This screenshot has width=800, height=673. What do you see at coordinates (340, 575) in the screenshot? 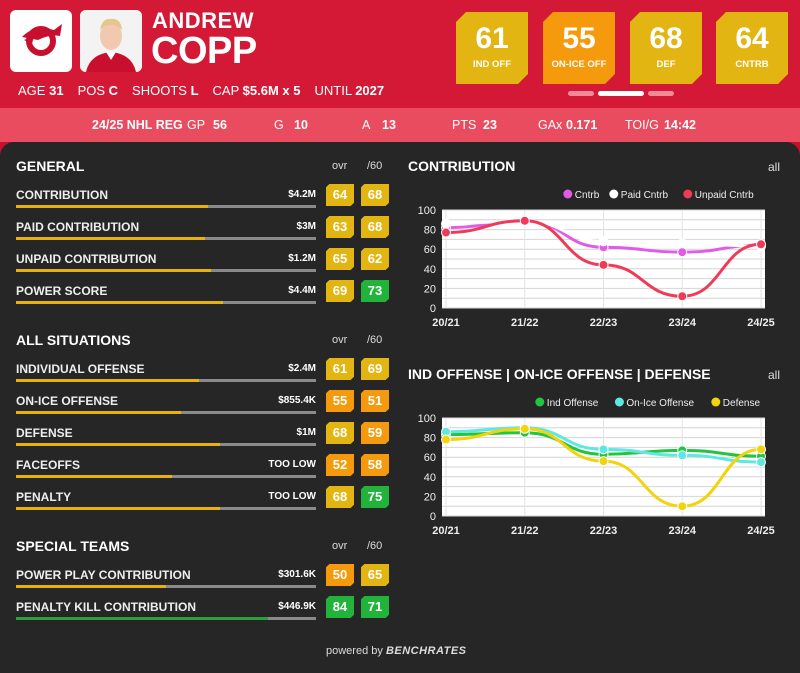
I see `ovr-rating-chip: 50` at bounding box center [340, 575].